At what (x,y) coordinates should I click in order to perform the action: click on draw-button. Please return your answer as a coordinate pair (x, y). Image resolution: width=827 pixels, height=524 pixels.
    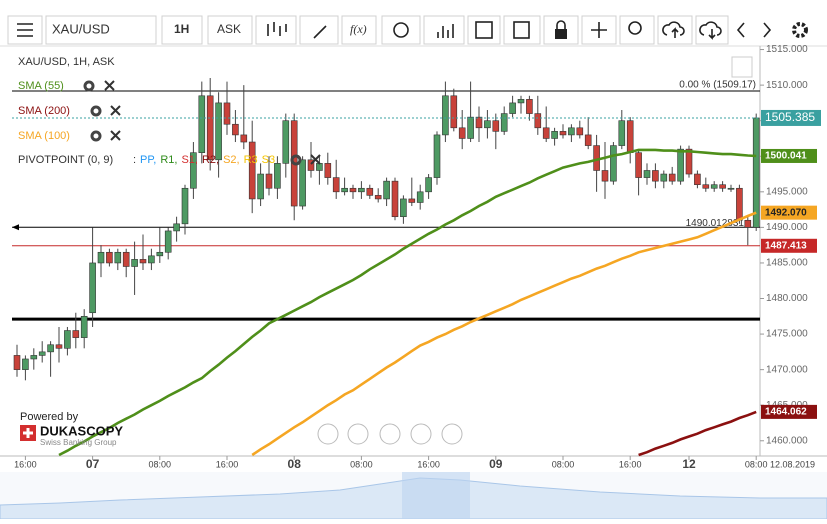
    Looking at the image, I should click on (319, 30).